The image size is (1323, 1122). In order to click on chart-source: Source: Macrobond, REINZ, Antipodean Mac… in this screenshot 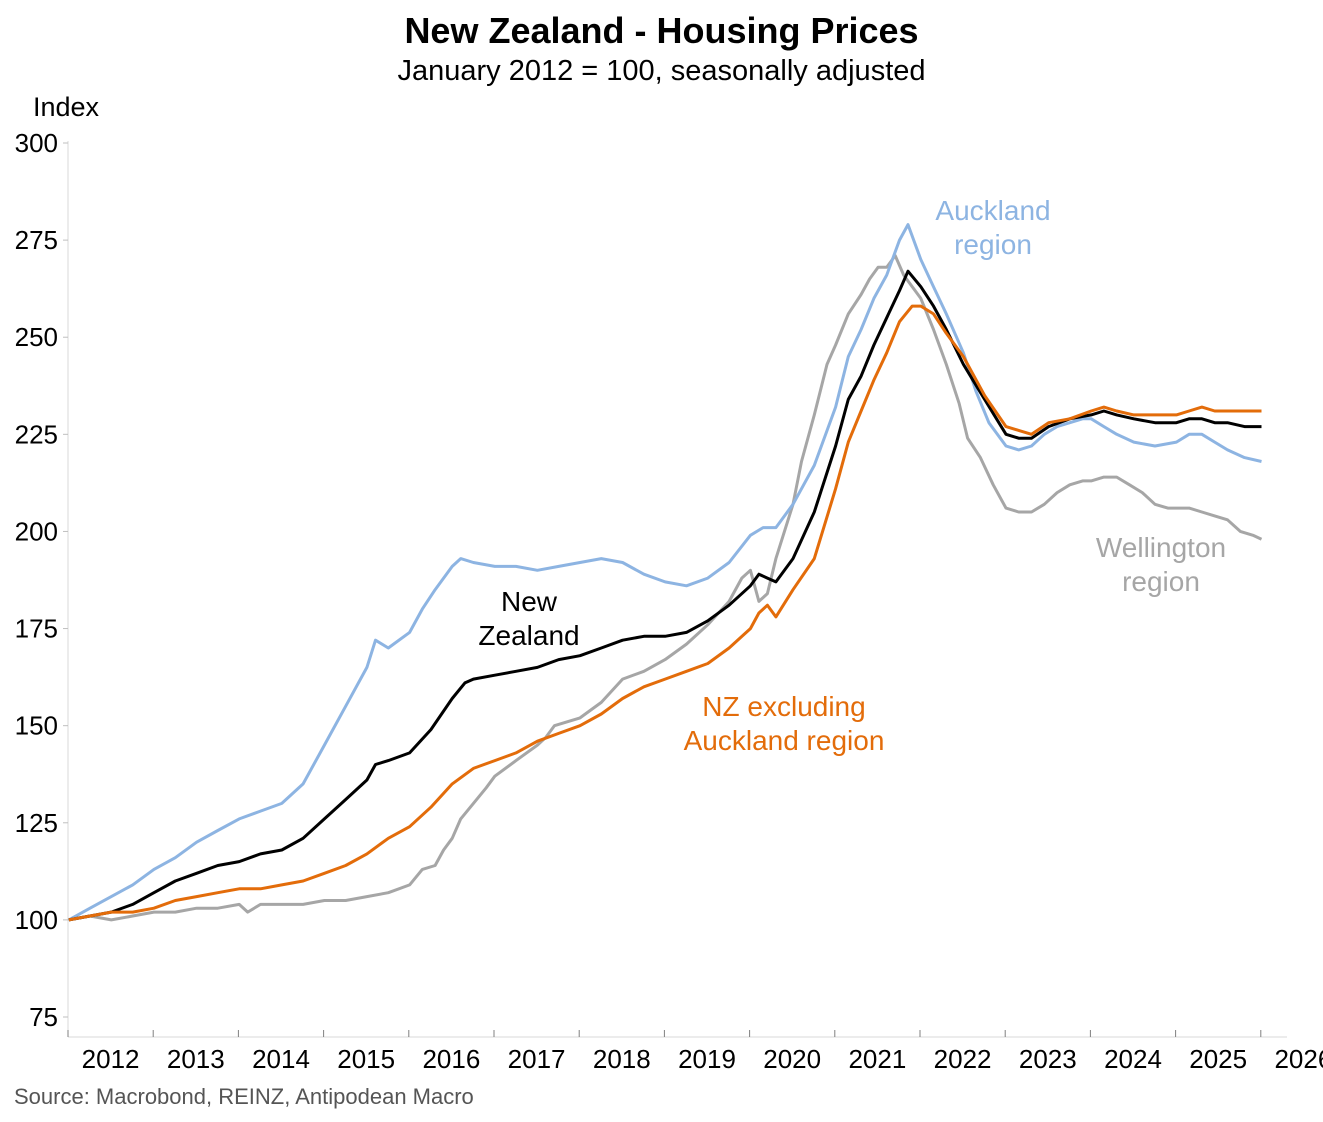, I will do `click(244, 1096)`.